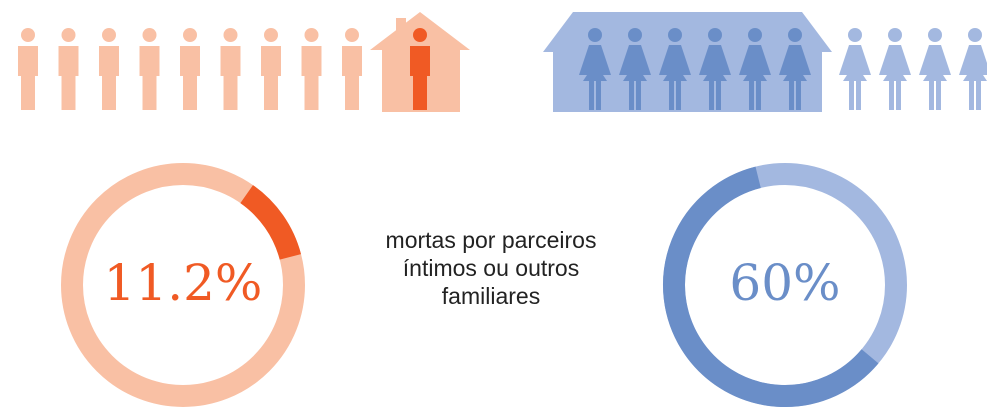 The height and width of the screenshot is (409, 987). I want to click on caption: íntimos ou outros, so click(491, 268).